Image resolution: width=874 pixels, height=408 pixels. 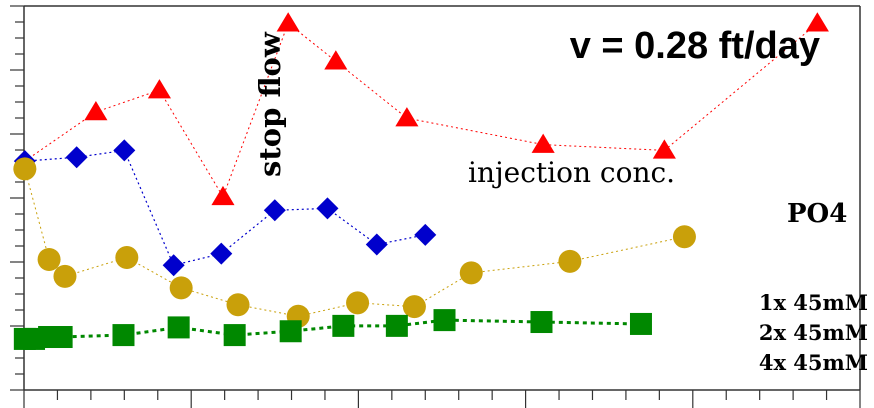 I want to click on annotation-stop-flow: stop flow, so click(x=270, y=104).